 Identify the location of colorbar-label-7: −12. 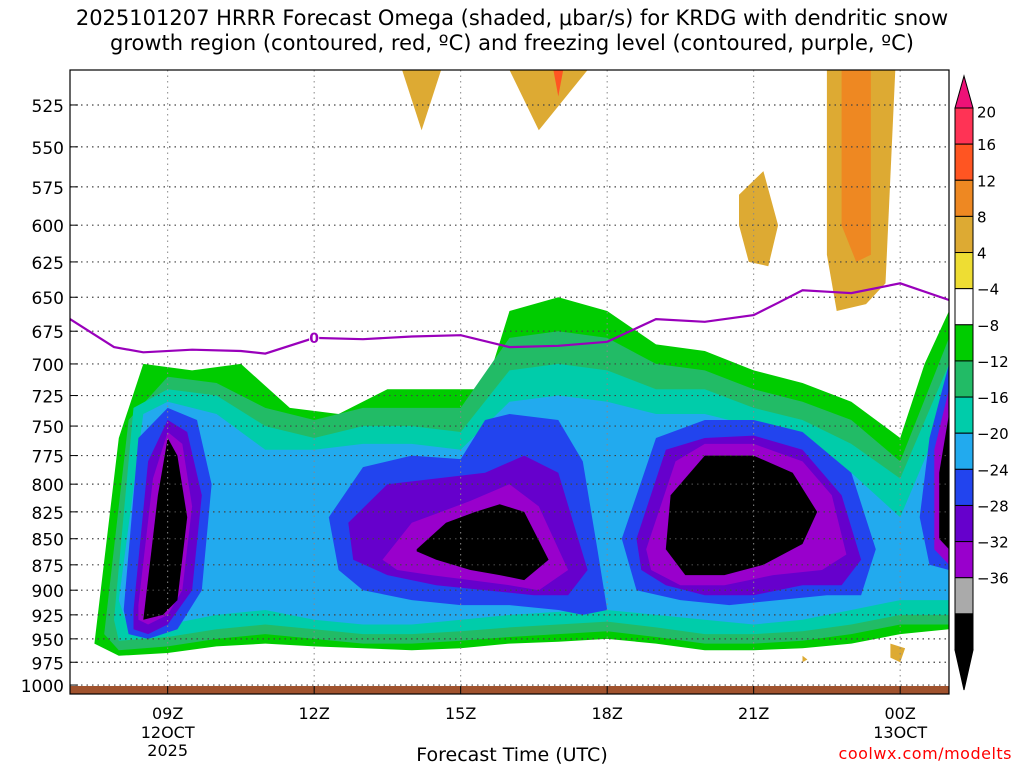
(993, 362).